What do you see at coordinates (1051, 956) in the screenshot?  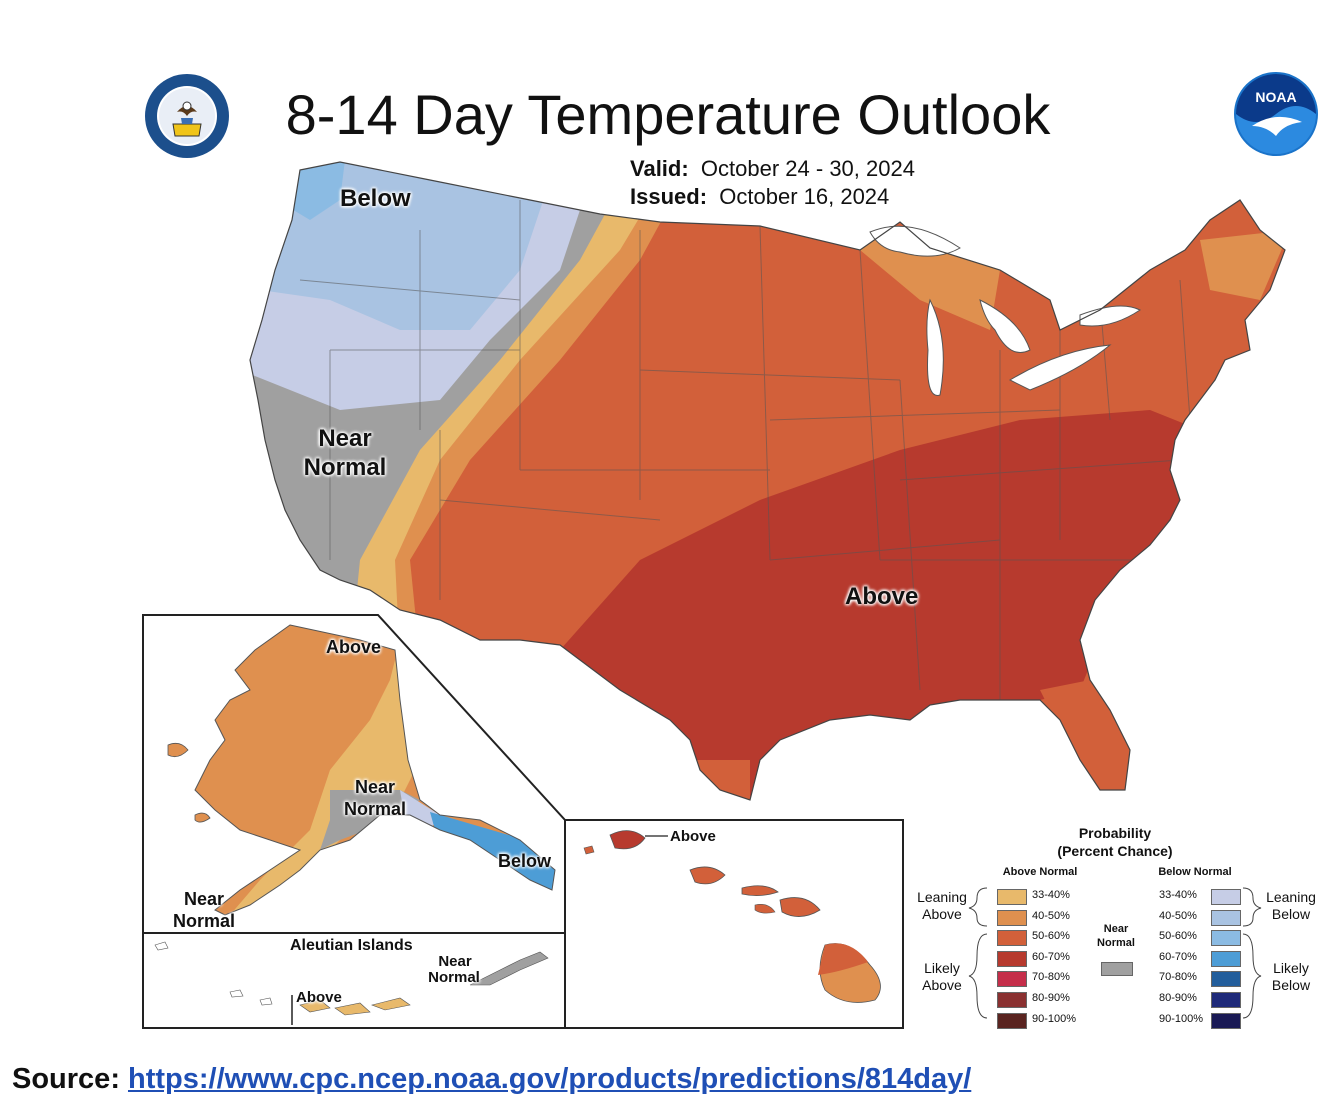 I see `legend-above-pct-4: 60-70%` at bounding box center [1051, 956].